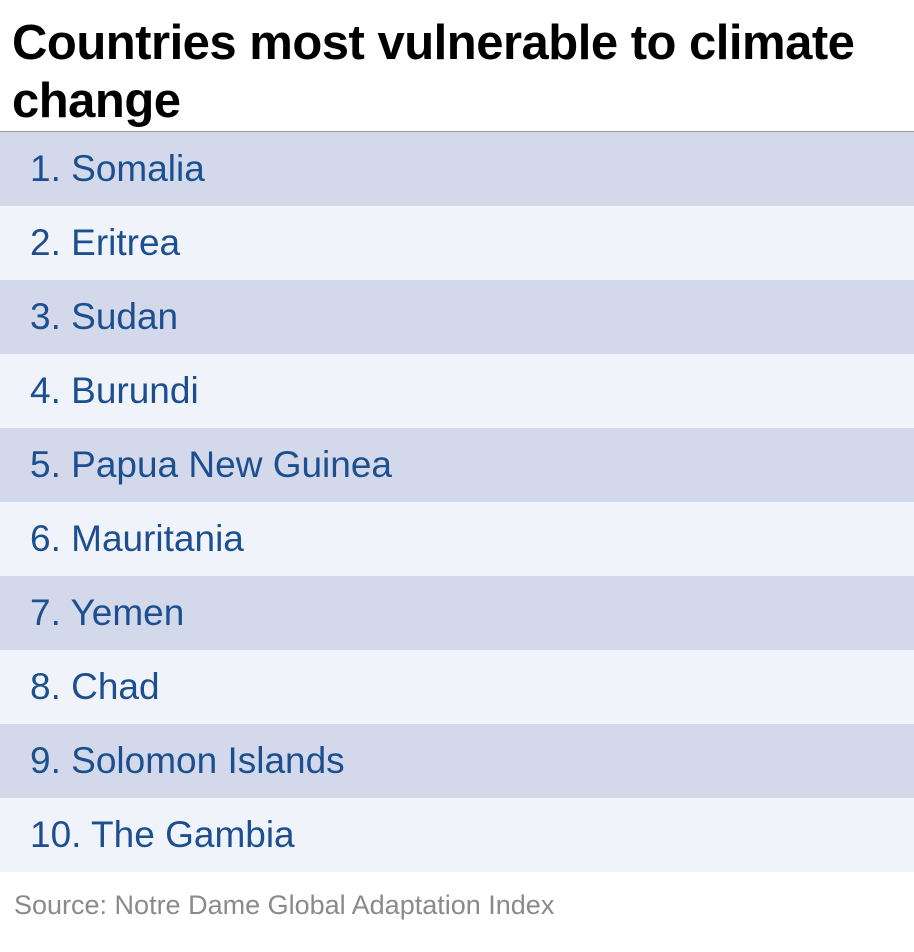 The width and height of the screenshot is (914, 952). Describe the element at coordinates (457, 613) in the screenshot. I see `list-row: 7. Yemen` at that location.